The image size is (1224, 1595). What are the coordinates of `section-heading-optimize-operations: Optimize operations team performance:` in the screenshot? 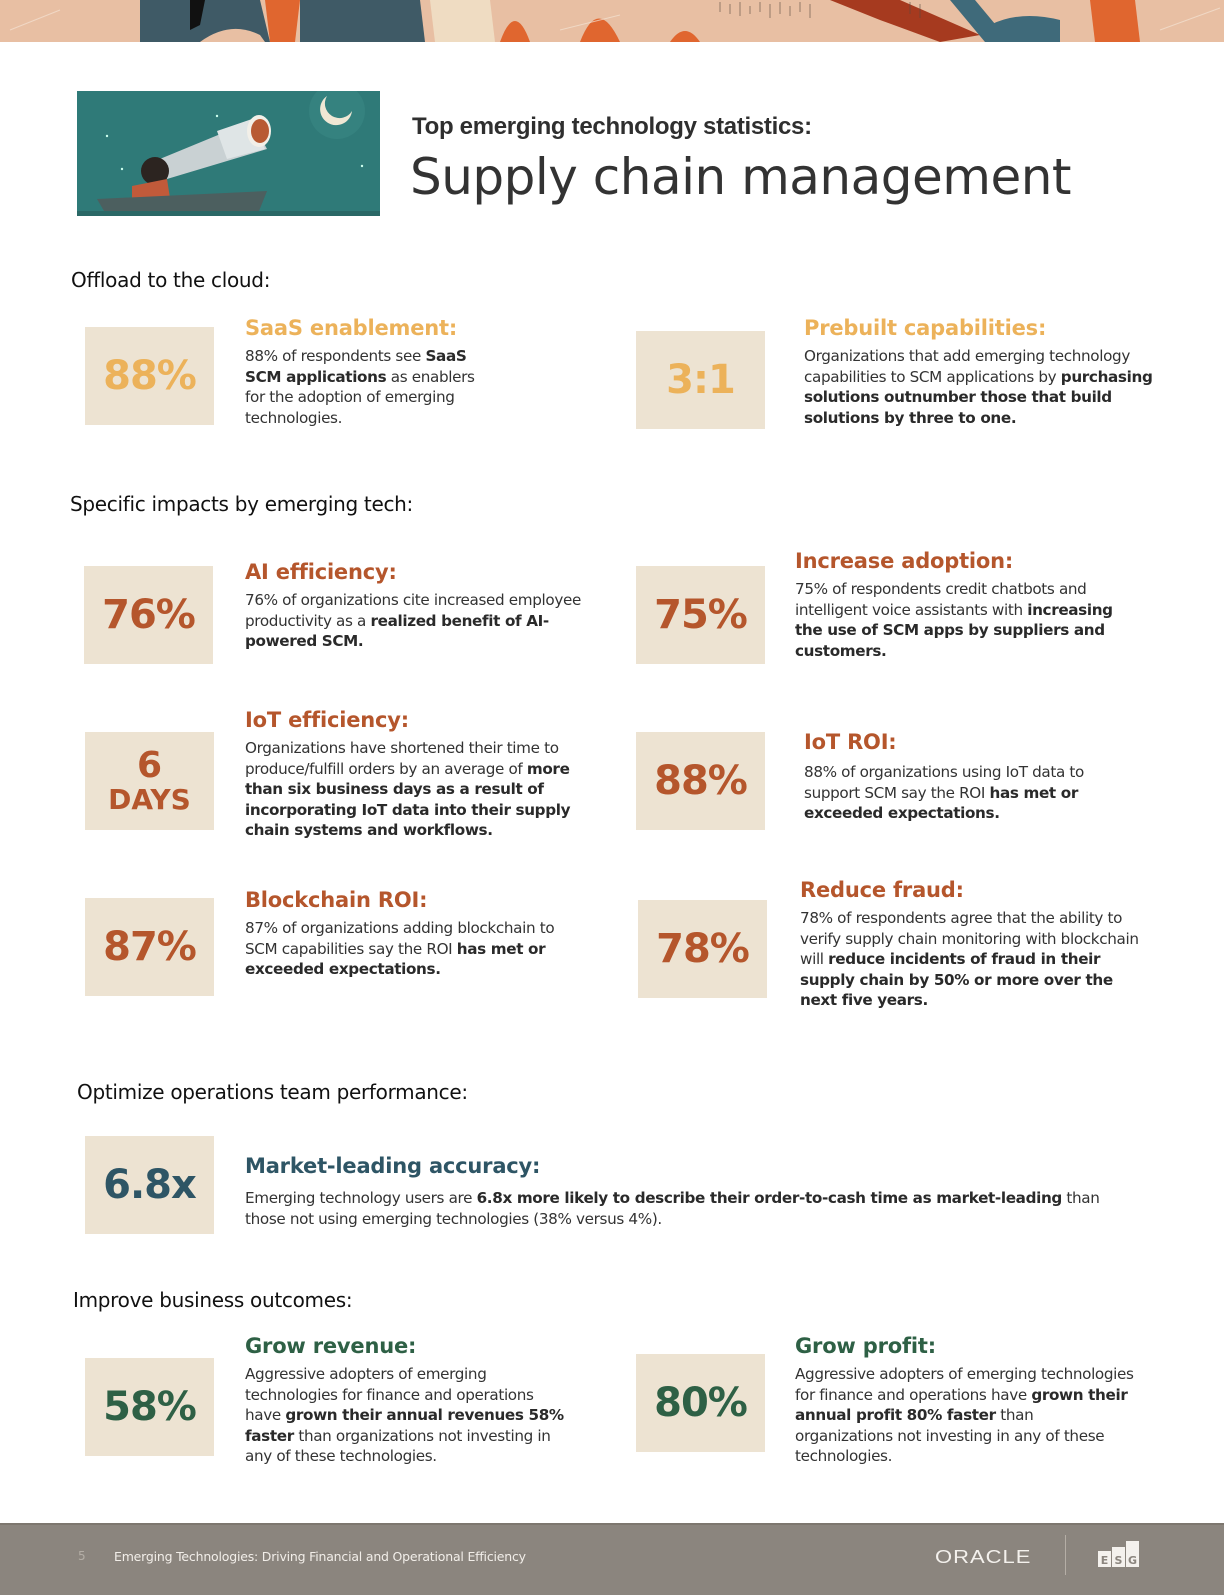 It's located at (272, 1092).